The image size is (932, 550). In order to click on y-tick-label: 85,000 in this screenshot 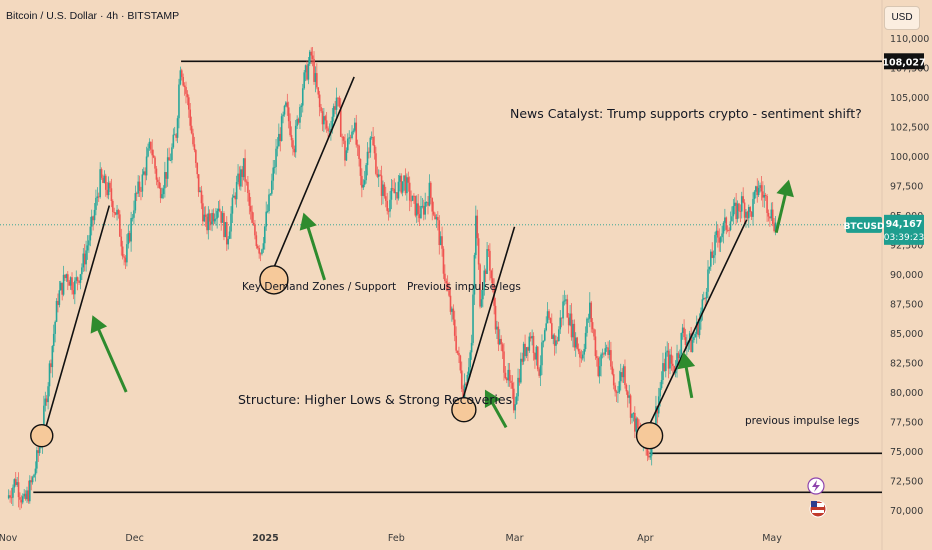, I will do `click(906, 334)`.